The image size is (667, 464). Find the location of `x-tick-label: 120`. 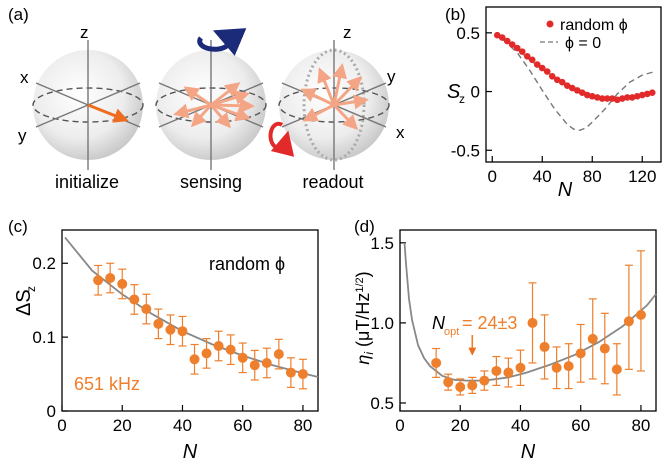

x-tick-label: 120 is located at coordinates (642, 176).